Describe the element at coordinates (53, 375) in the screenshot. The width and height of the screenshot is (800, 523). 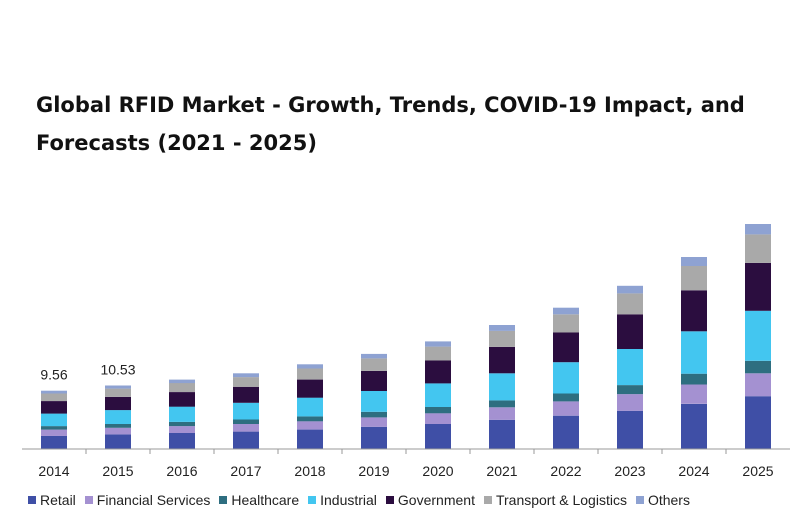
I see `data-label-2014: 9.56` at that location.